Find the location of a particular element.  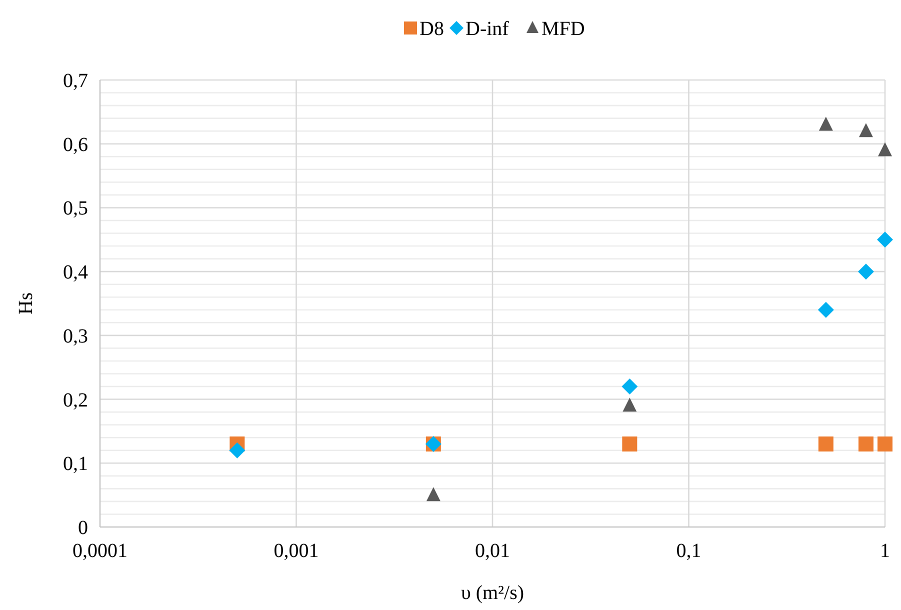

y-tick-label: 0 is located at coordinates (83, 528).